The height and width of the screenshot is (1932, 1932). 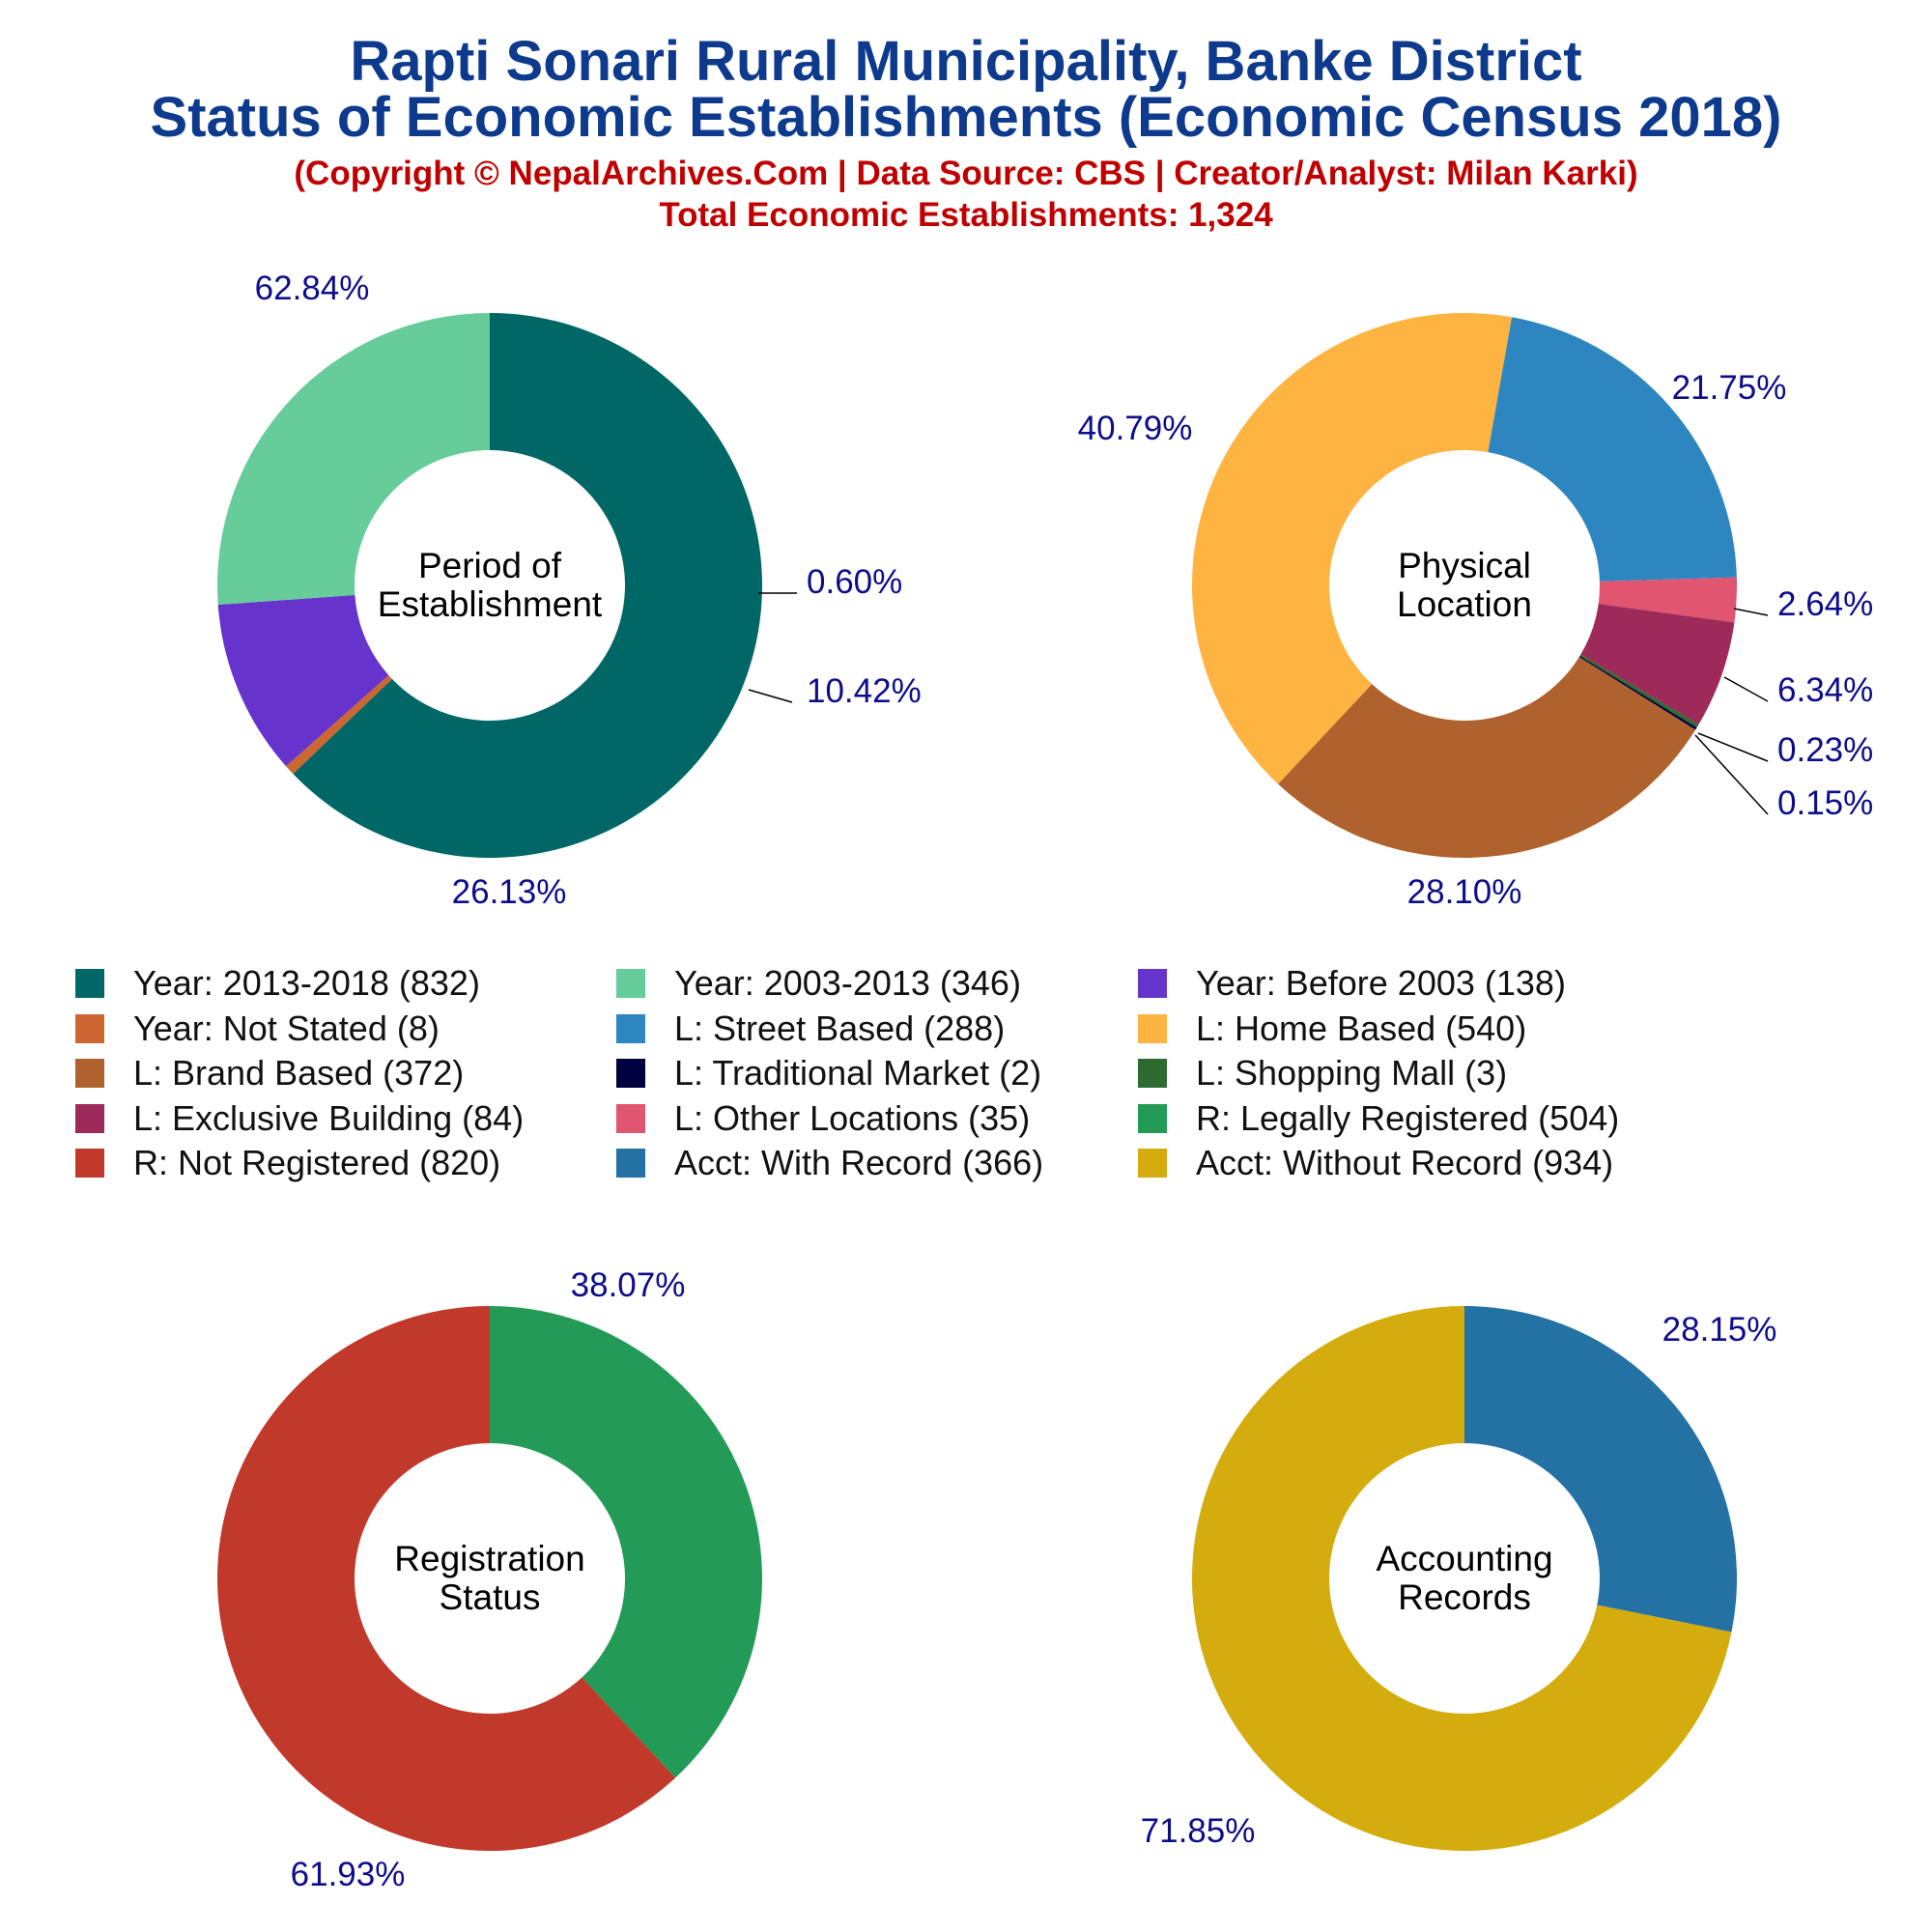 What do you see at coordinates (286, 1028) in the screenshot?
I see `legend-label: Year: Not Stated (8)` at bounding box center [286, 1028].